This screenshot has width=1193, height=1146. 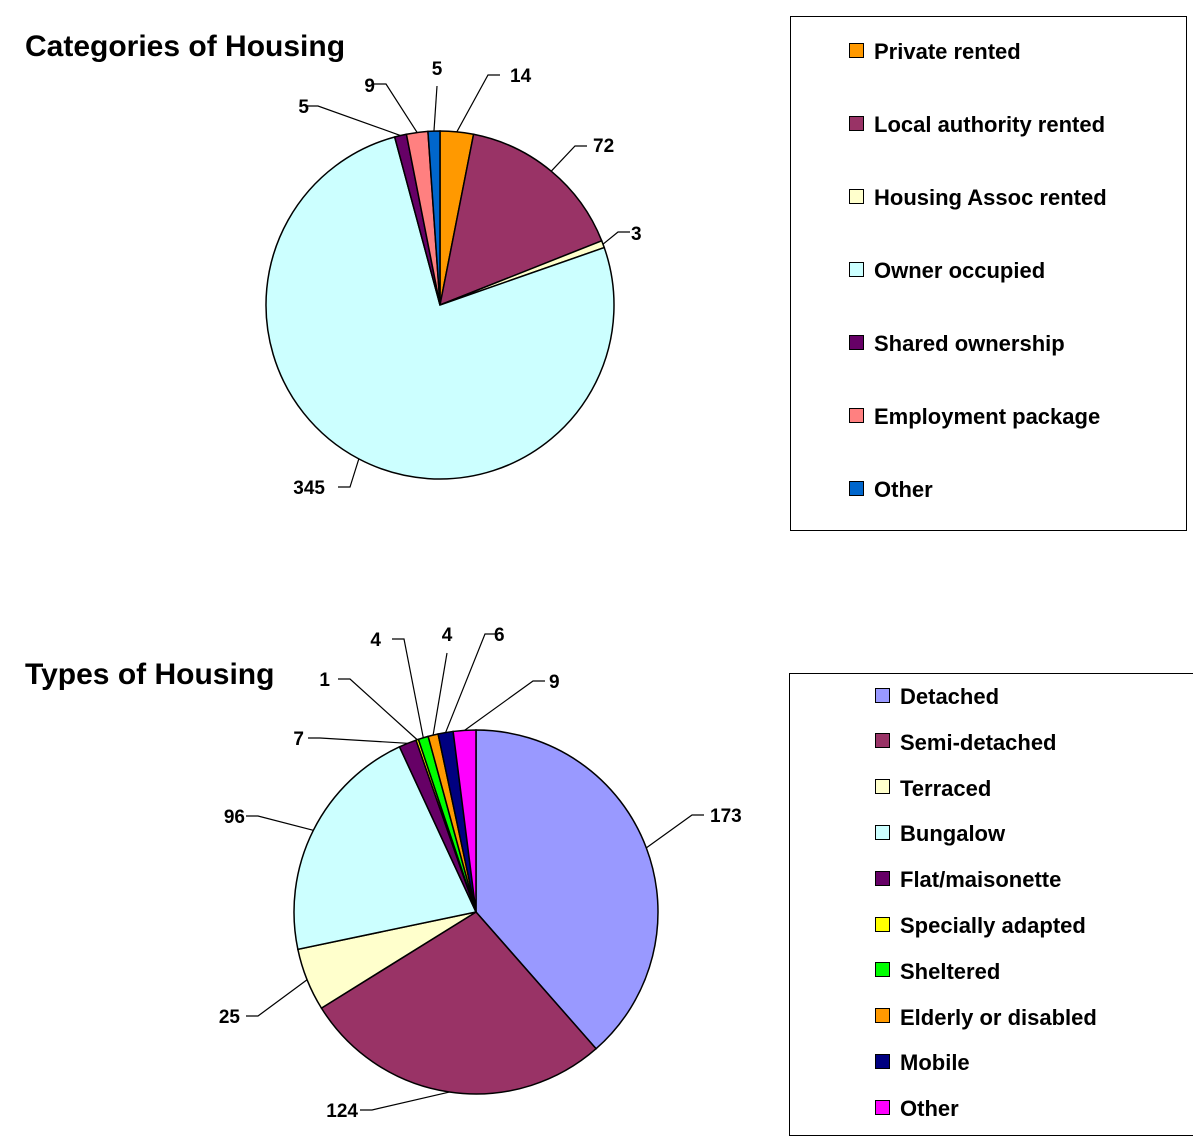 I want to click on legend-label: Mobile, so click(x=935, y=1063).